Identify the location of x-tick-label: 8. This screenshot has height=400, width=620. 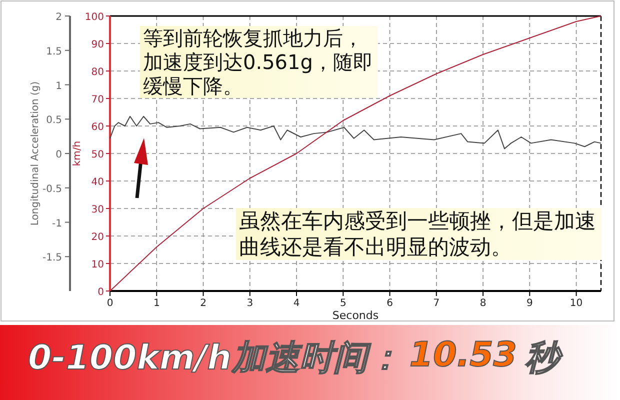
(483, 303).